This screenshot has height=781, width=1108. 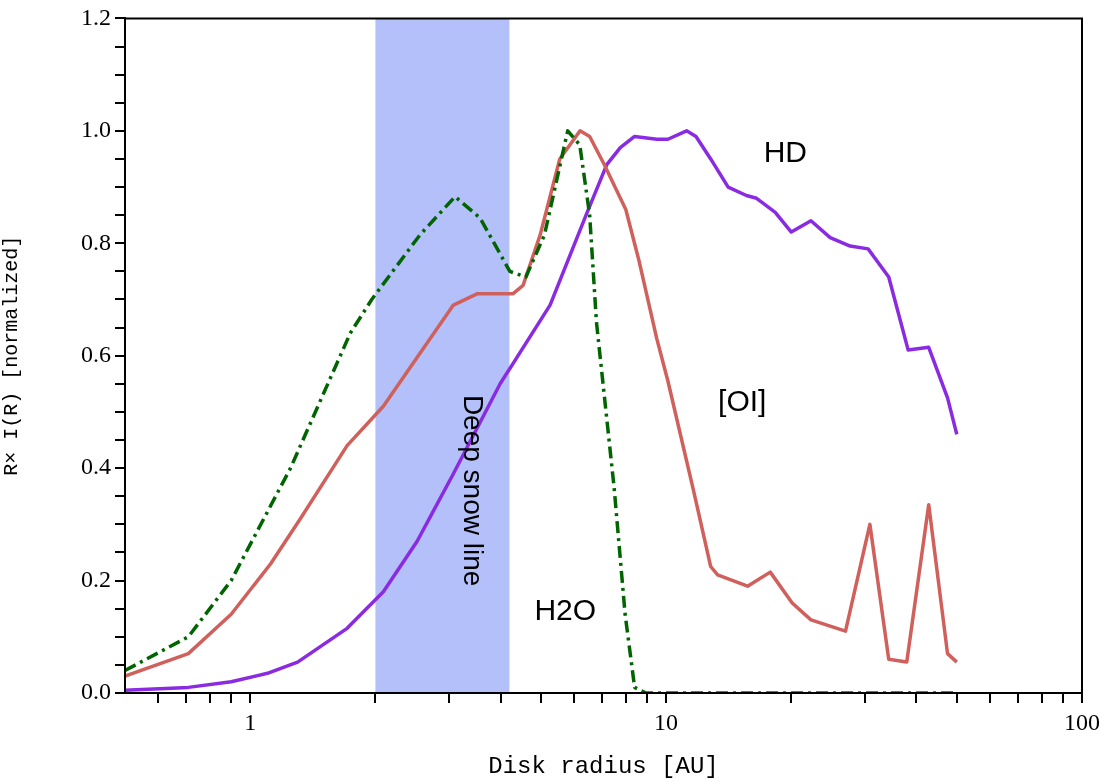 What do you see at coordinates (1082, 721) in the screenshot?
I see `x-tick-label: 100` at bounding box center [1082, 721].